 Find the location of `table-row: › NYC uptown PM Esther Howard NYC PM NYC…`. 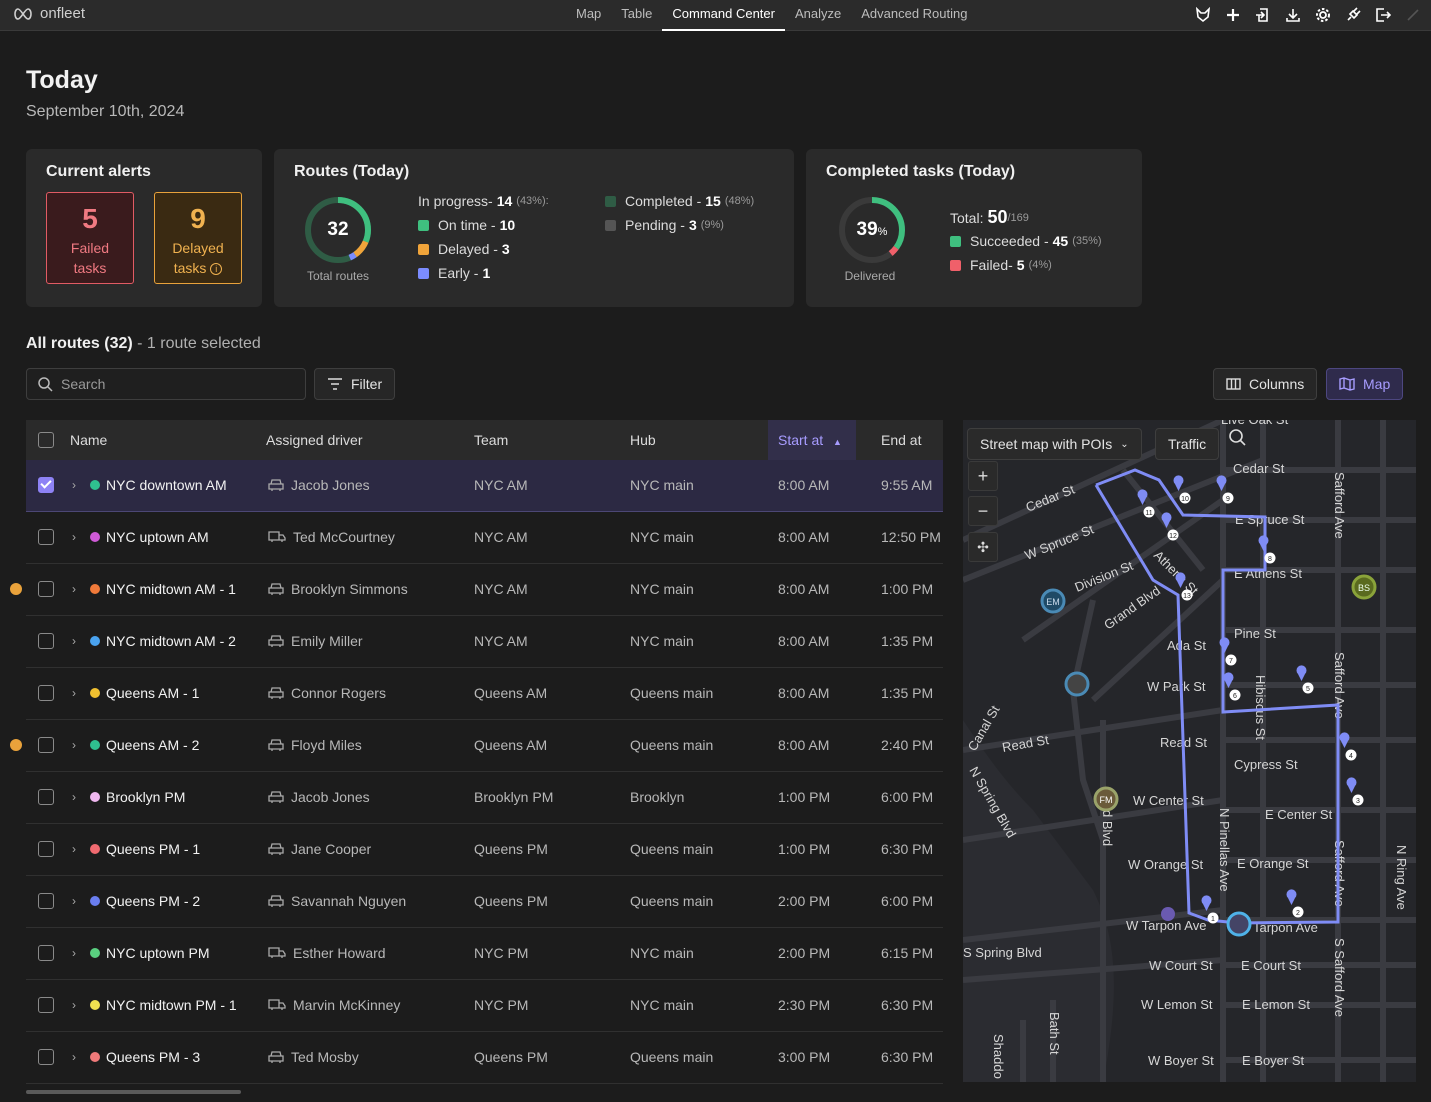

table-row: › NYC uptown PM Esther Howard NYC PM NYC… is located at coordinates (484, 954).